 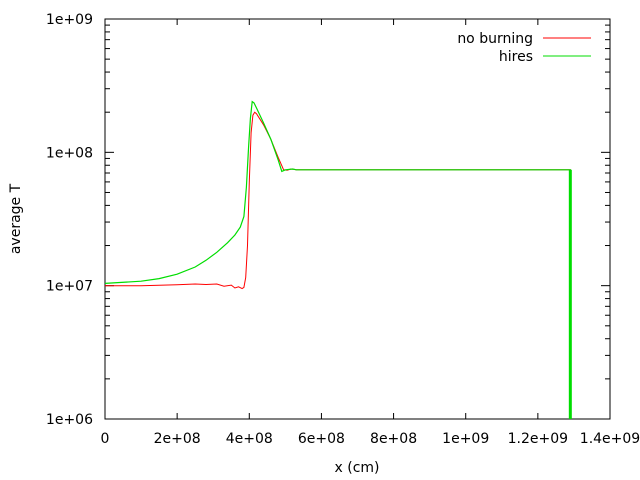 I want to click on y-tick-label: 1e+07, so click(x=69, y=287).